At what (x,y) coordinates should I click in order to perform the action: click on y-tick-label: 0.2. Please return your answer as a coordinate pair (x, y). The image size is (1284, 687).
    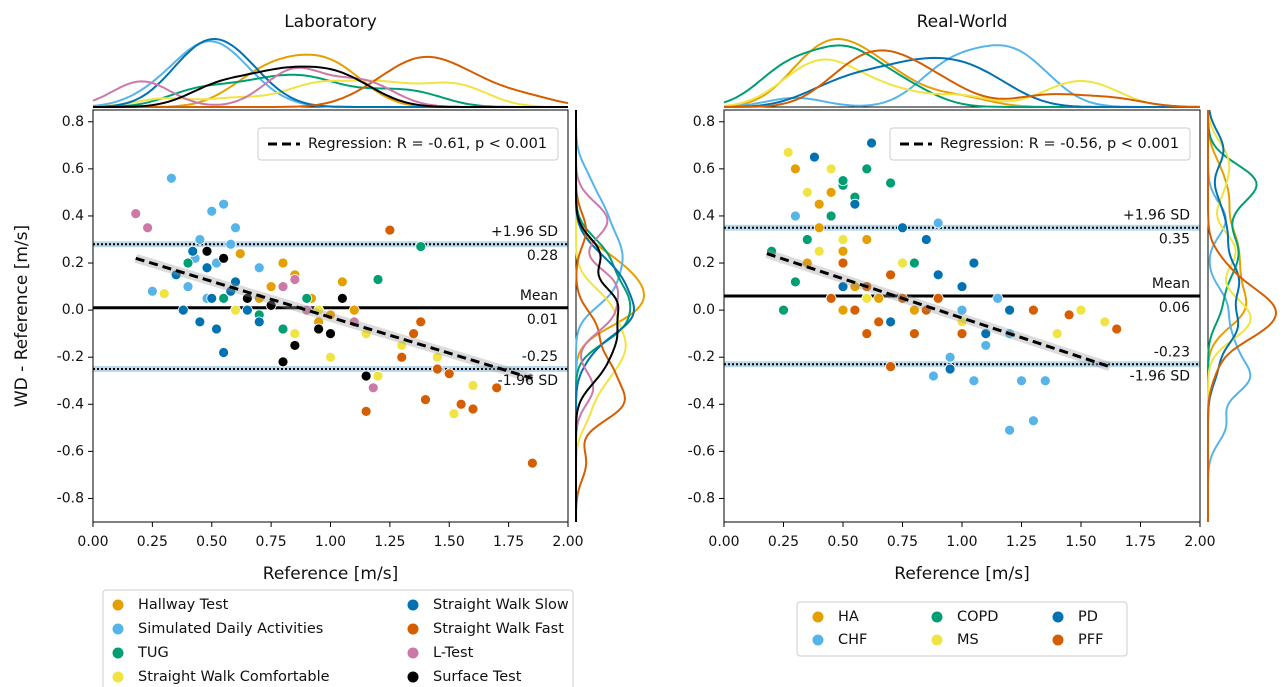
    Looking at the image, I should click on (704, 263).